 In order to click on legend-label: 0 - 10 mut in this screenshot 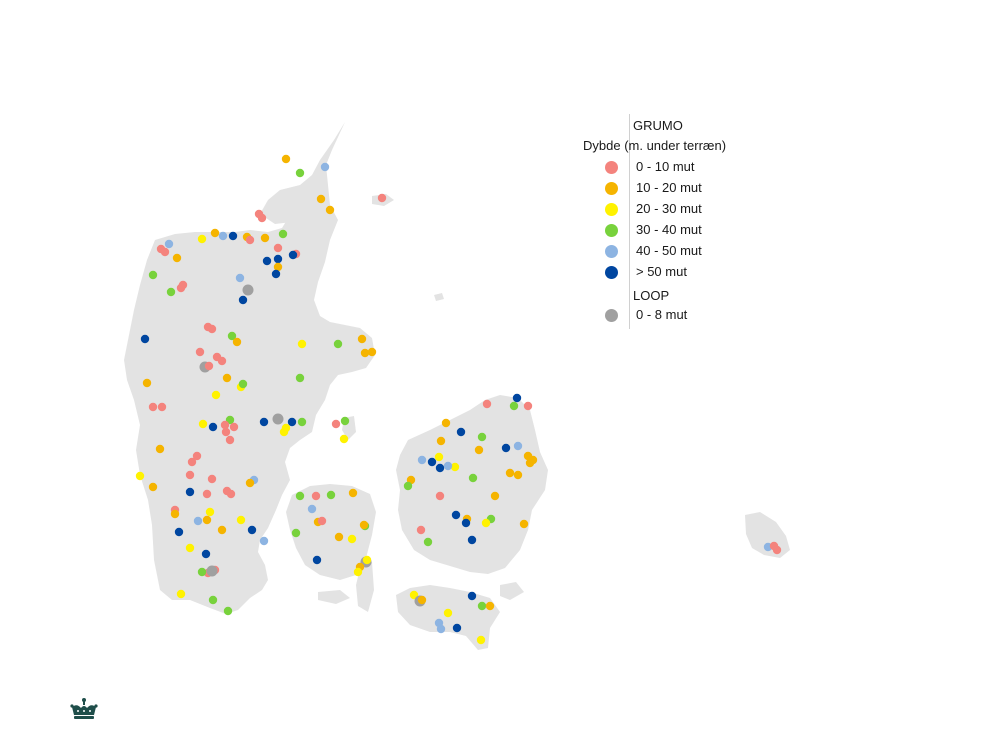, I will do `click(665, 166)`.